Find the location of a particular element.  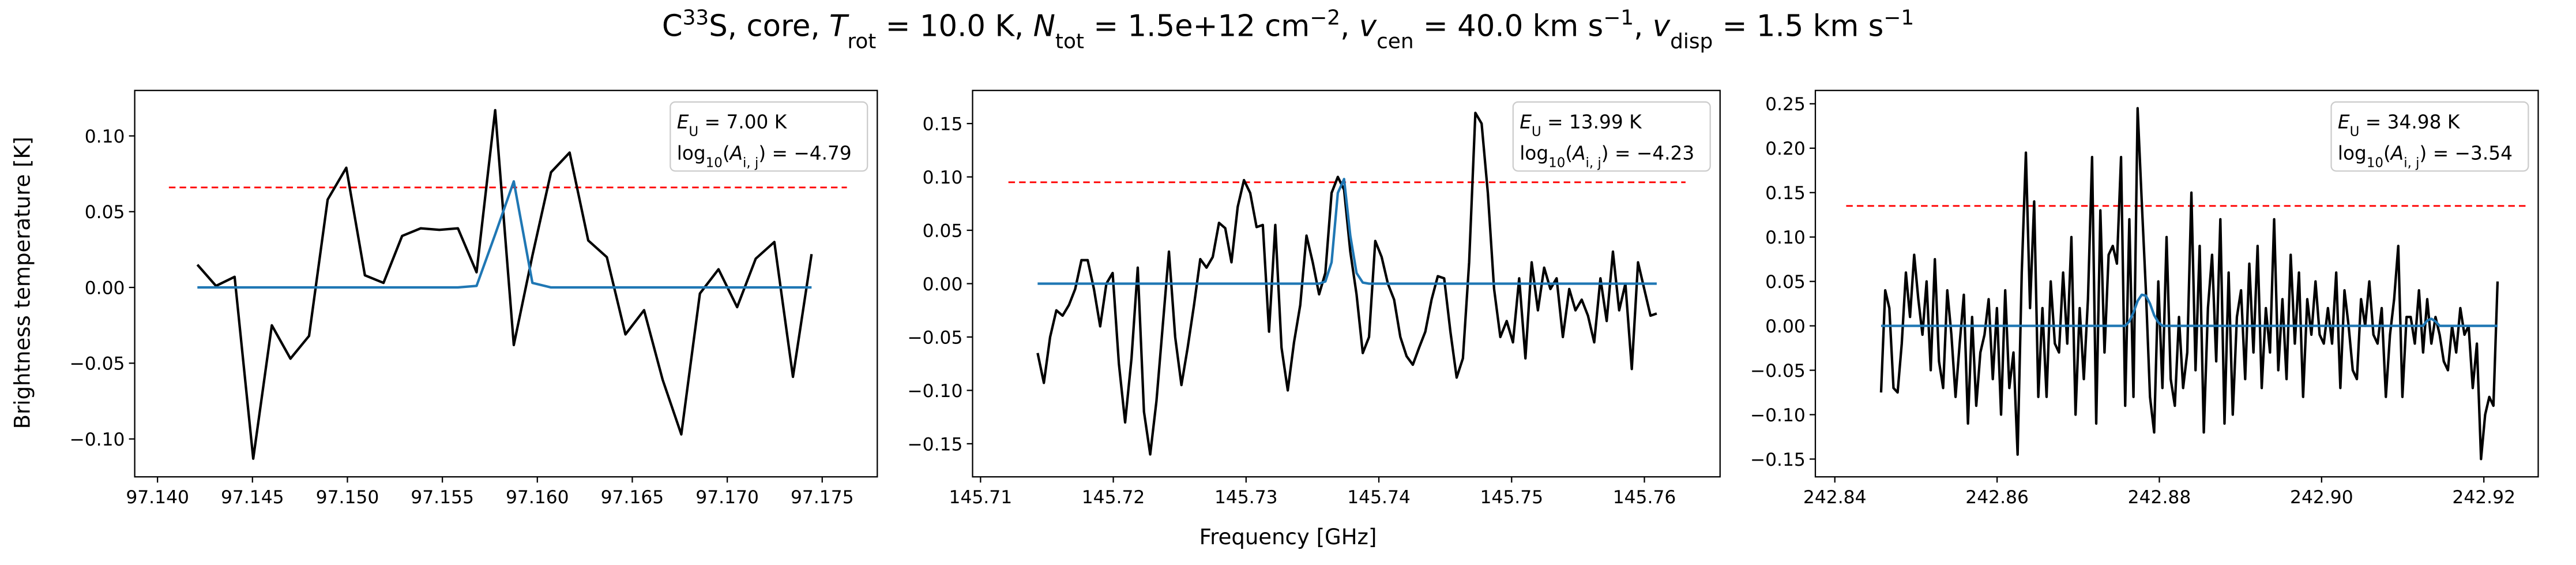

text-segment: = 1.5 km s is located at coordinates (1798, 26).